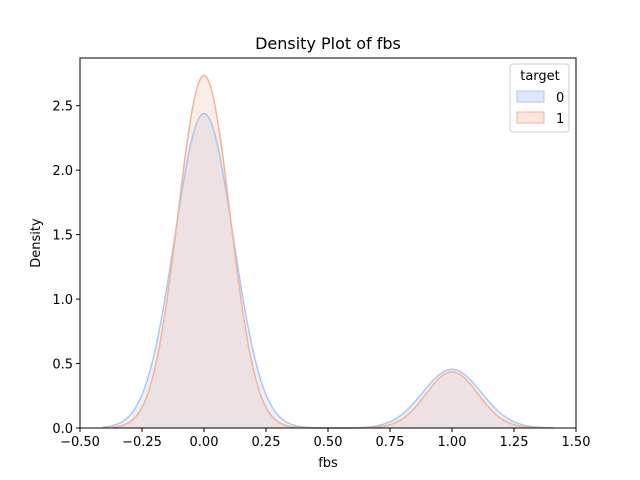  Describe the element at coordinates (204, 442) in the screenshot. I see `x-tick-label: 0.00` at that location.